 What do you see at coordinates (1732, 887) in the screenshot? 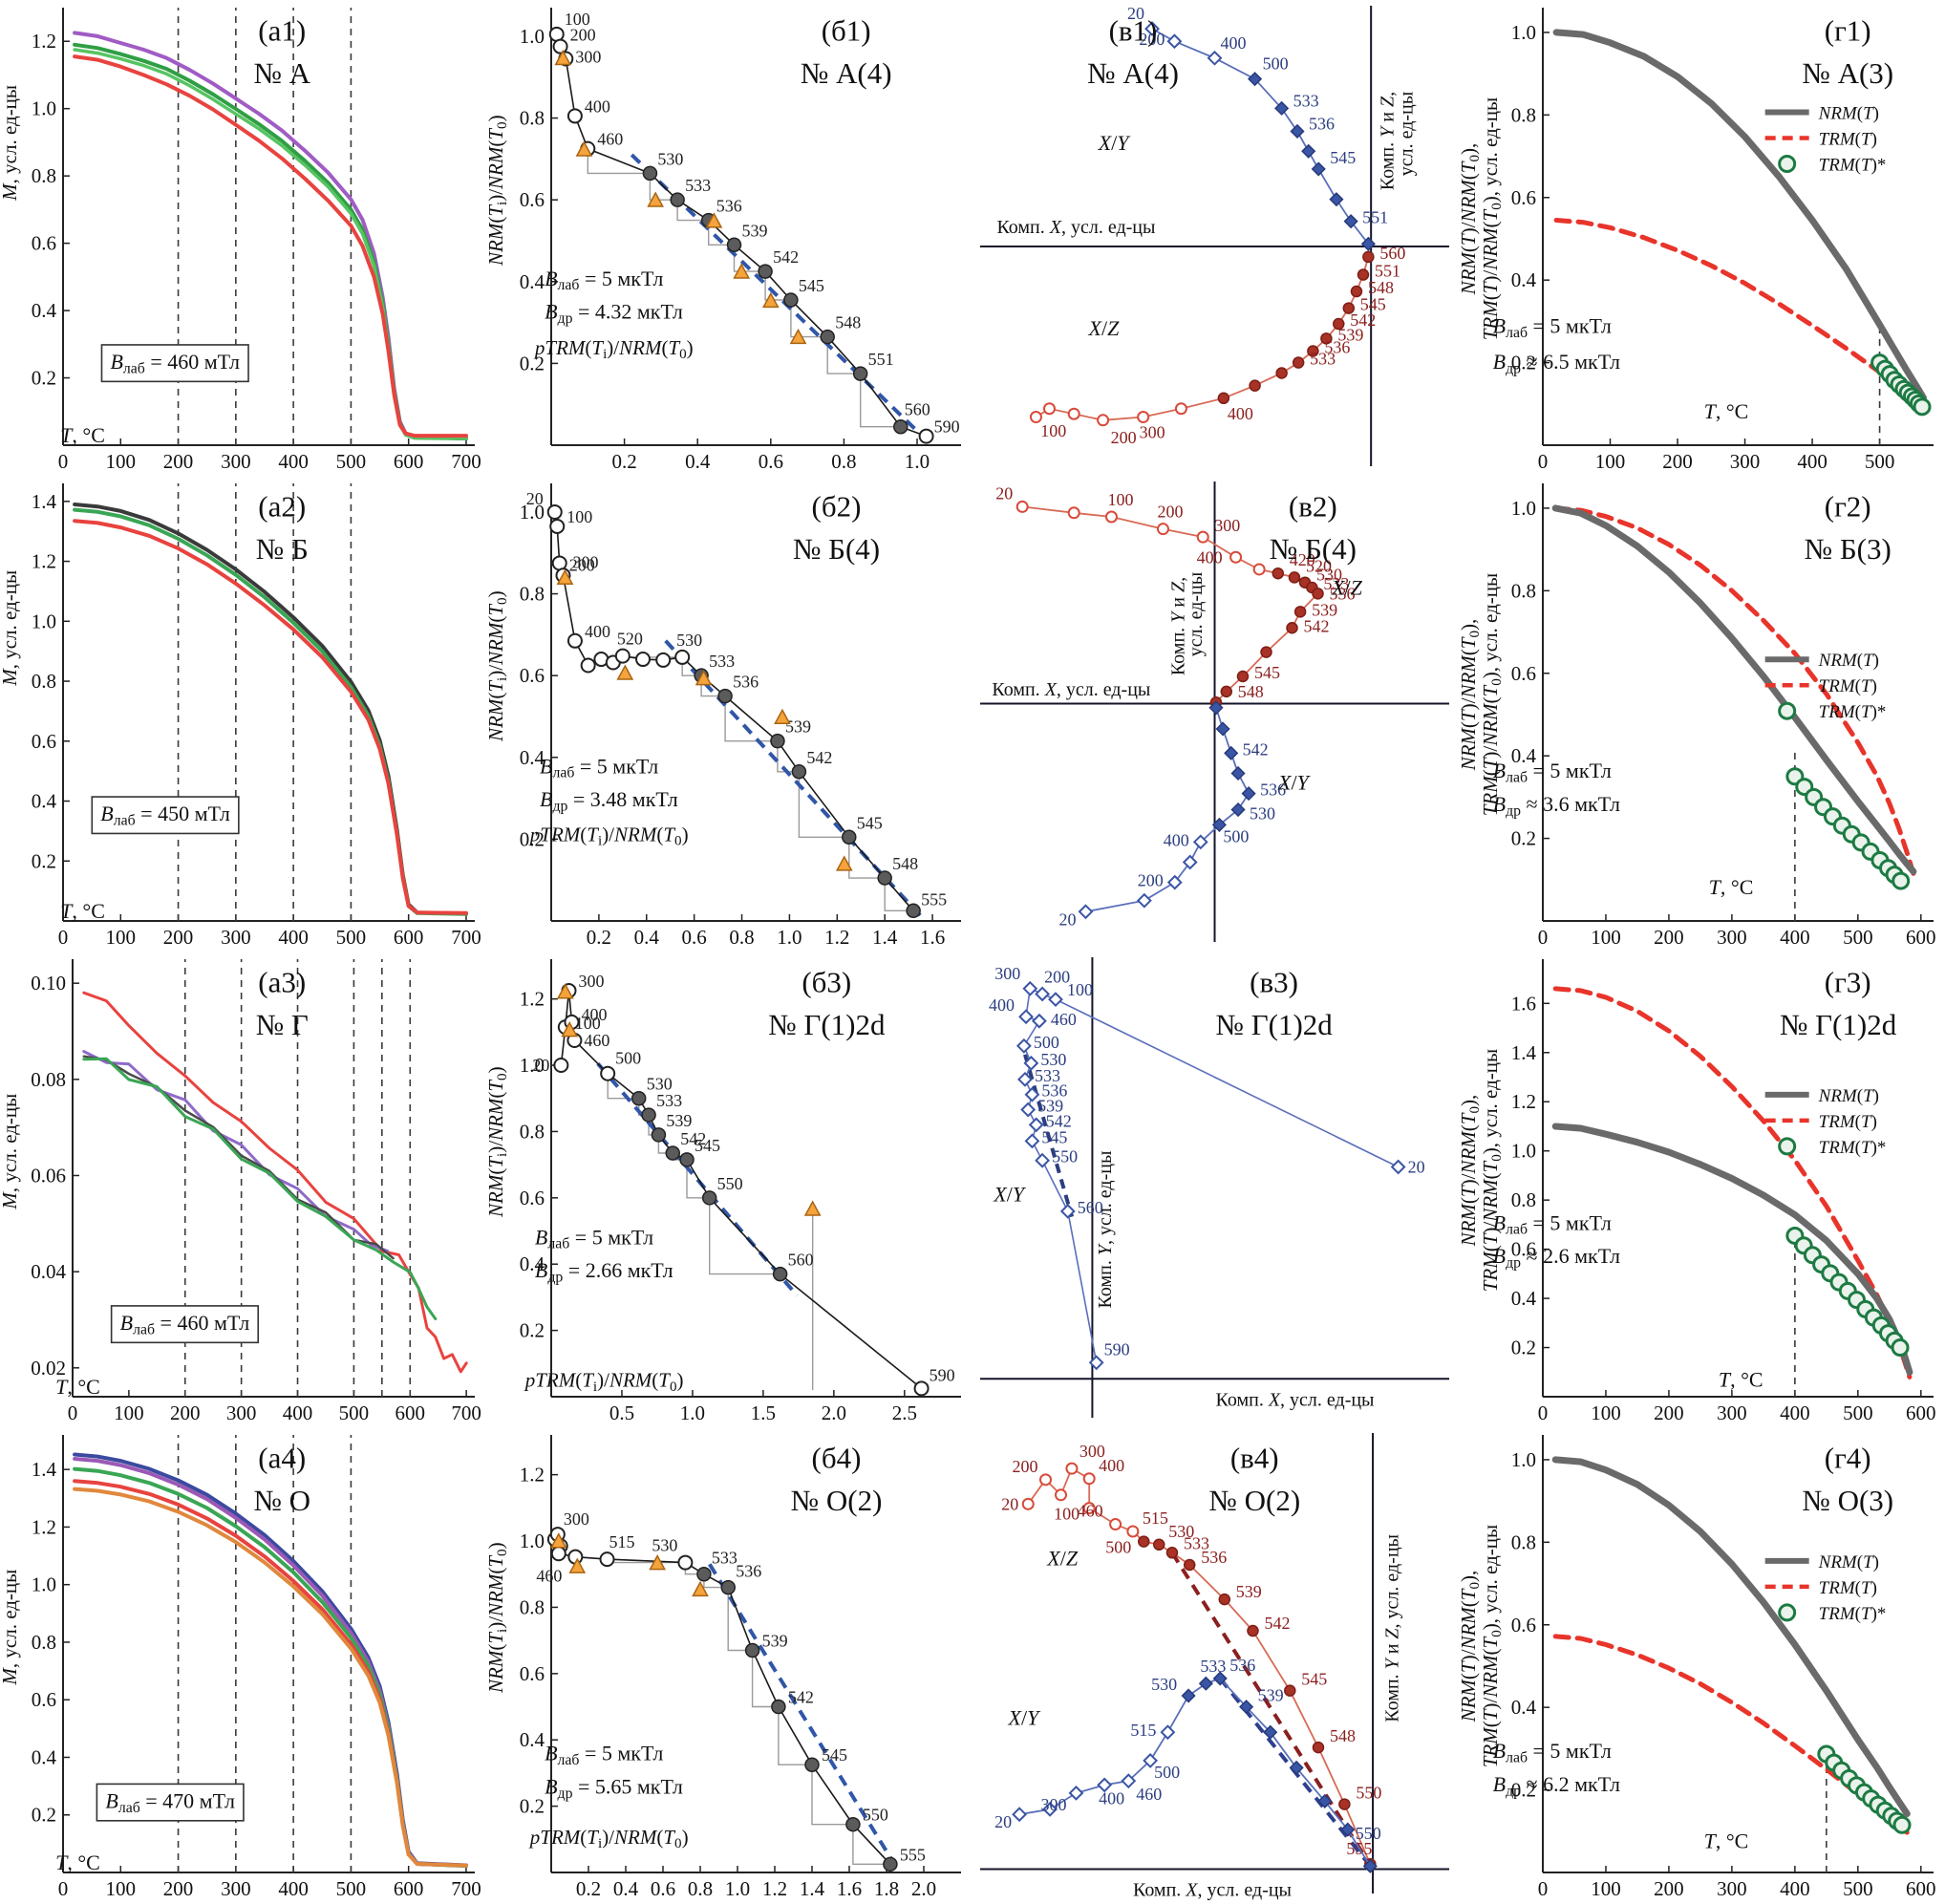
I see `svg-text: T, °C` at bounding box center [1732, 887].